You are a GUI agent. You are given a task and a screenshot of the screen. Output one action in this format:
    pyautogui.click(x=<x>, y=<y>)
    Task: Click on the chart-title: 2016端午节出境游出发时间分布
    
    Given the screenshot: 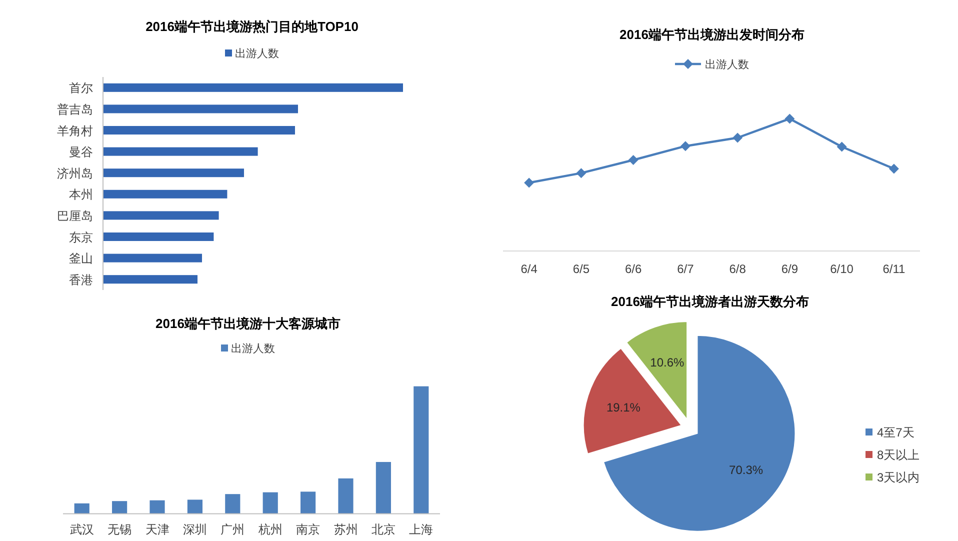 What is the action you would take?
    pyautogui.click(x=712, y=34)
    